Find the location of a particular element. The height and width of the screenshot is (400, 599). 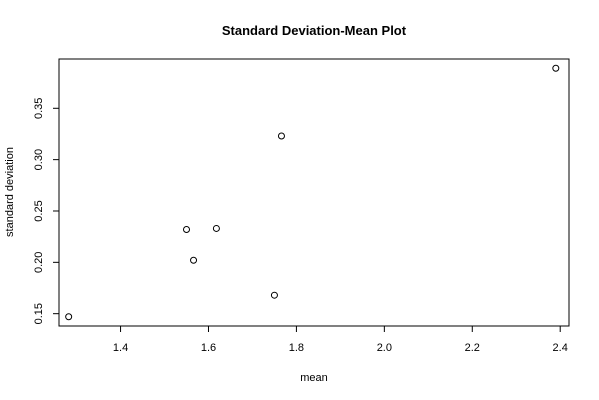

x-tick-label: 2.4 is located at coordinates (560, 348).